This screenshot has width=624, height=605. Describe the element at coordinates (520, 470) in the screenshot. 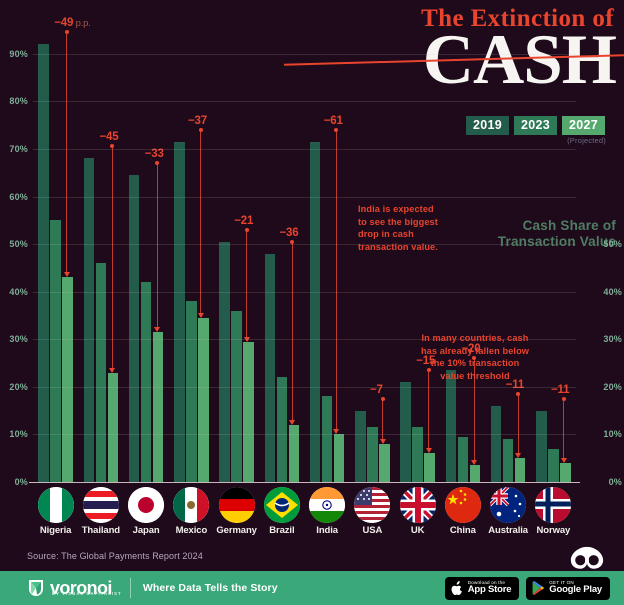

I see `bar-australia-2027` at that location.